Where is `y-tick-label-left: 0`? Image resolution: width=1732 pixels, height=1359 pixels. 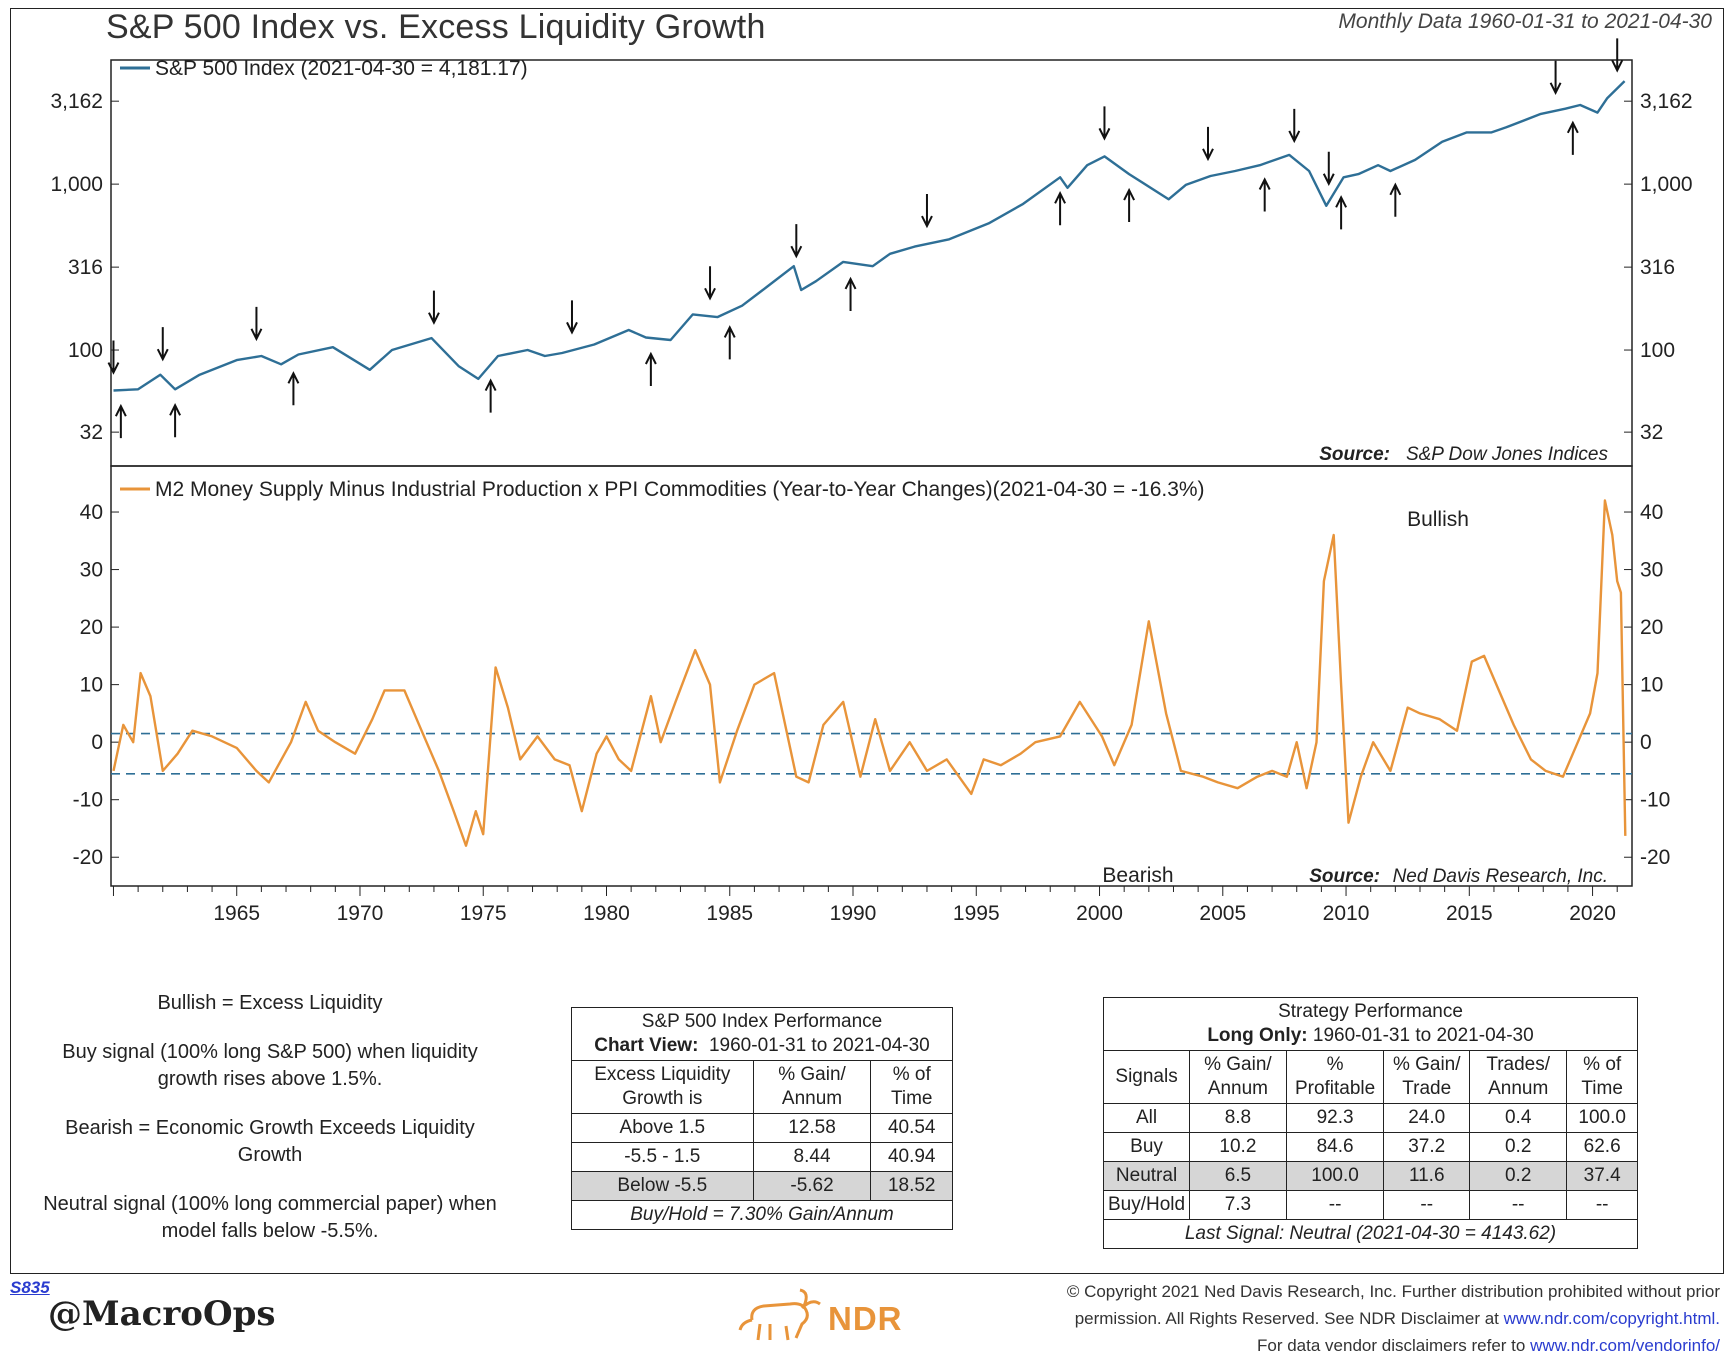 y-tick-label-left: 0 is located at coordinates (97, 742).